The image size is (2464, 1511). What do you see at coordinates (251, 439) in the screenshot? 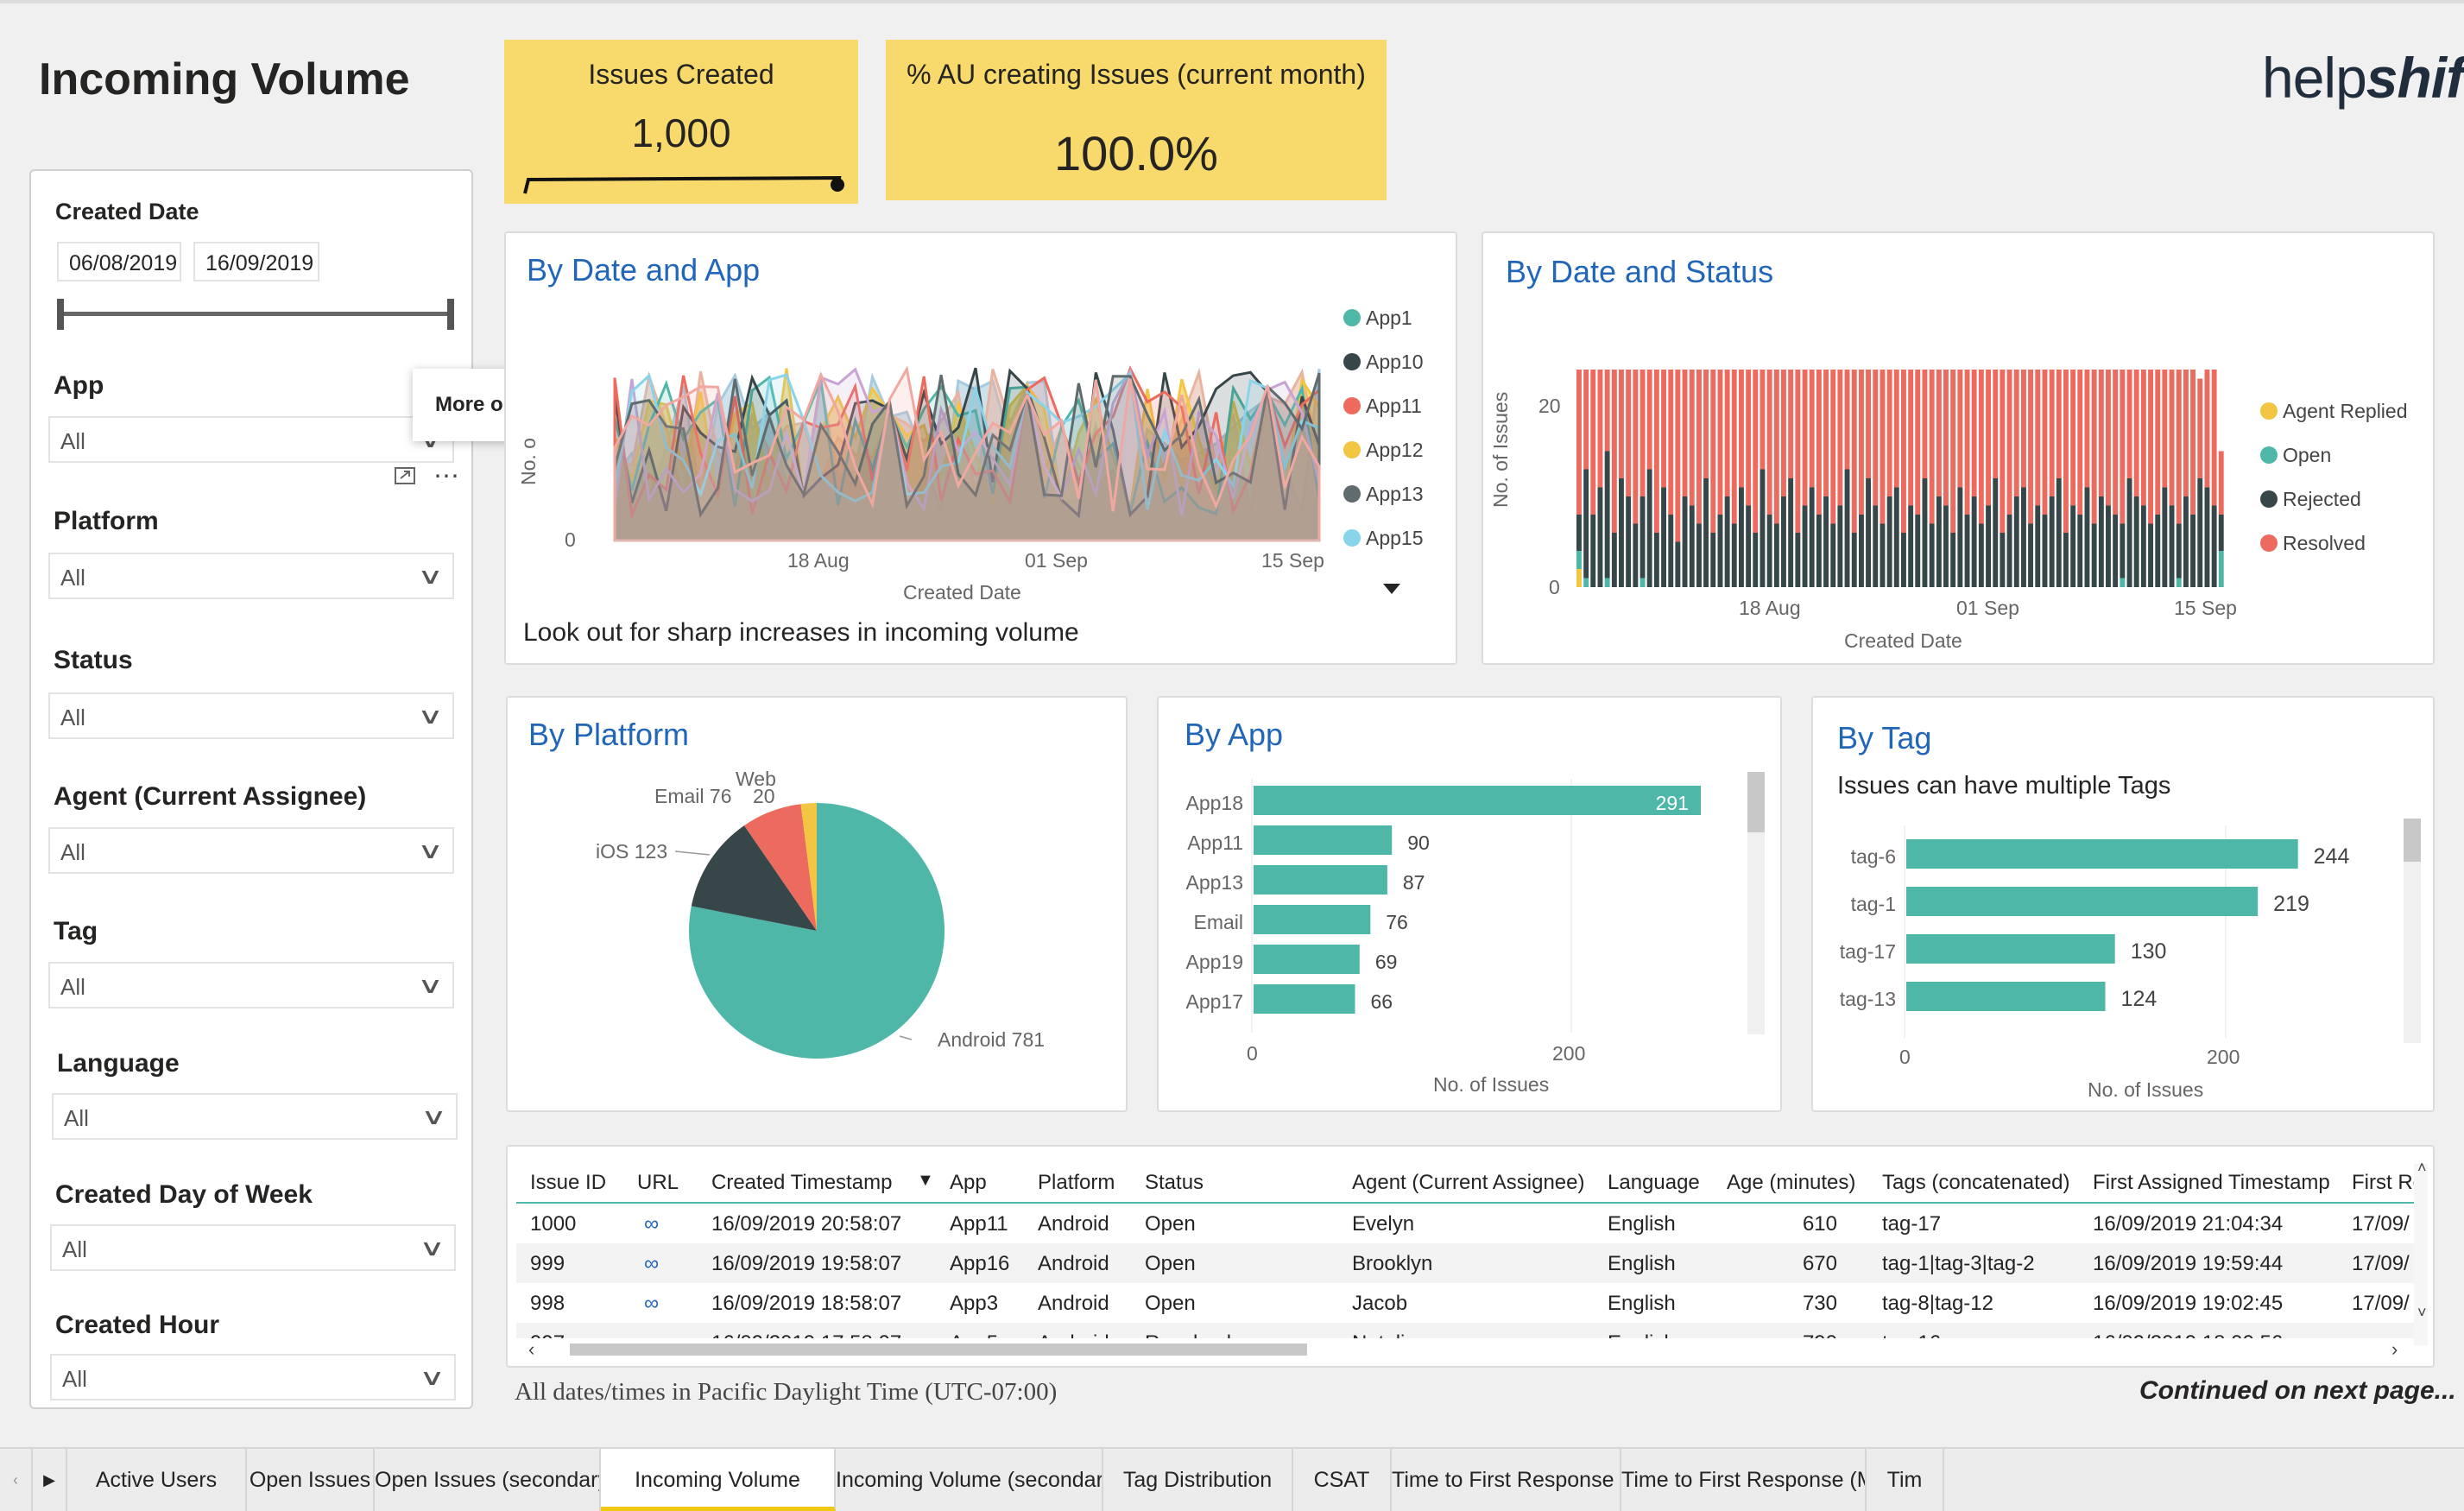
I see `app-filter-dropdown: All∨` at bounding box center [251, 439].